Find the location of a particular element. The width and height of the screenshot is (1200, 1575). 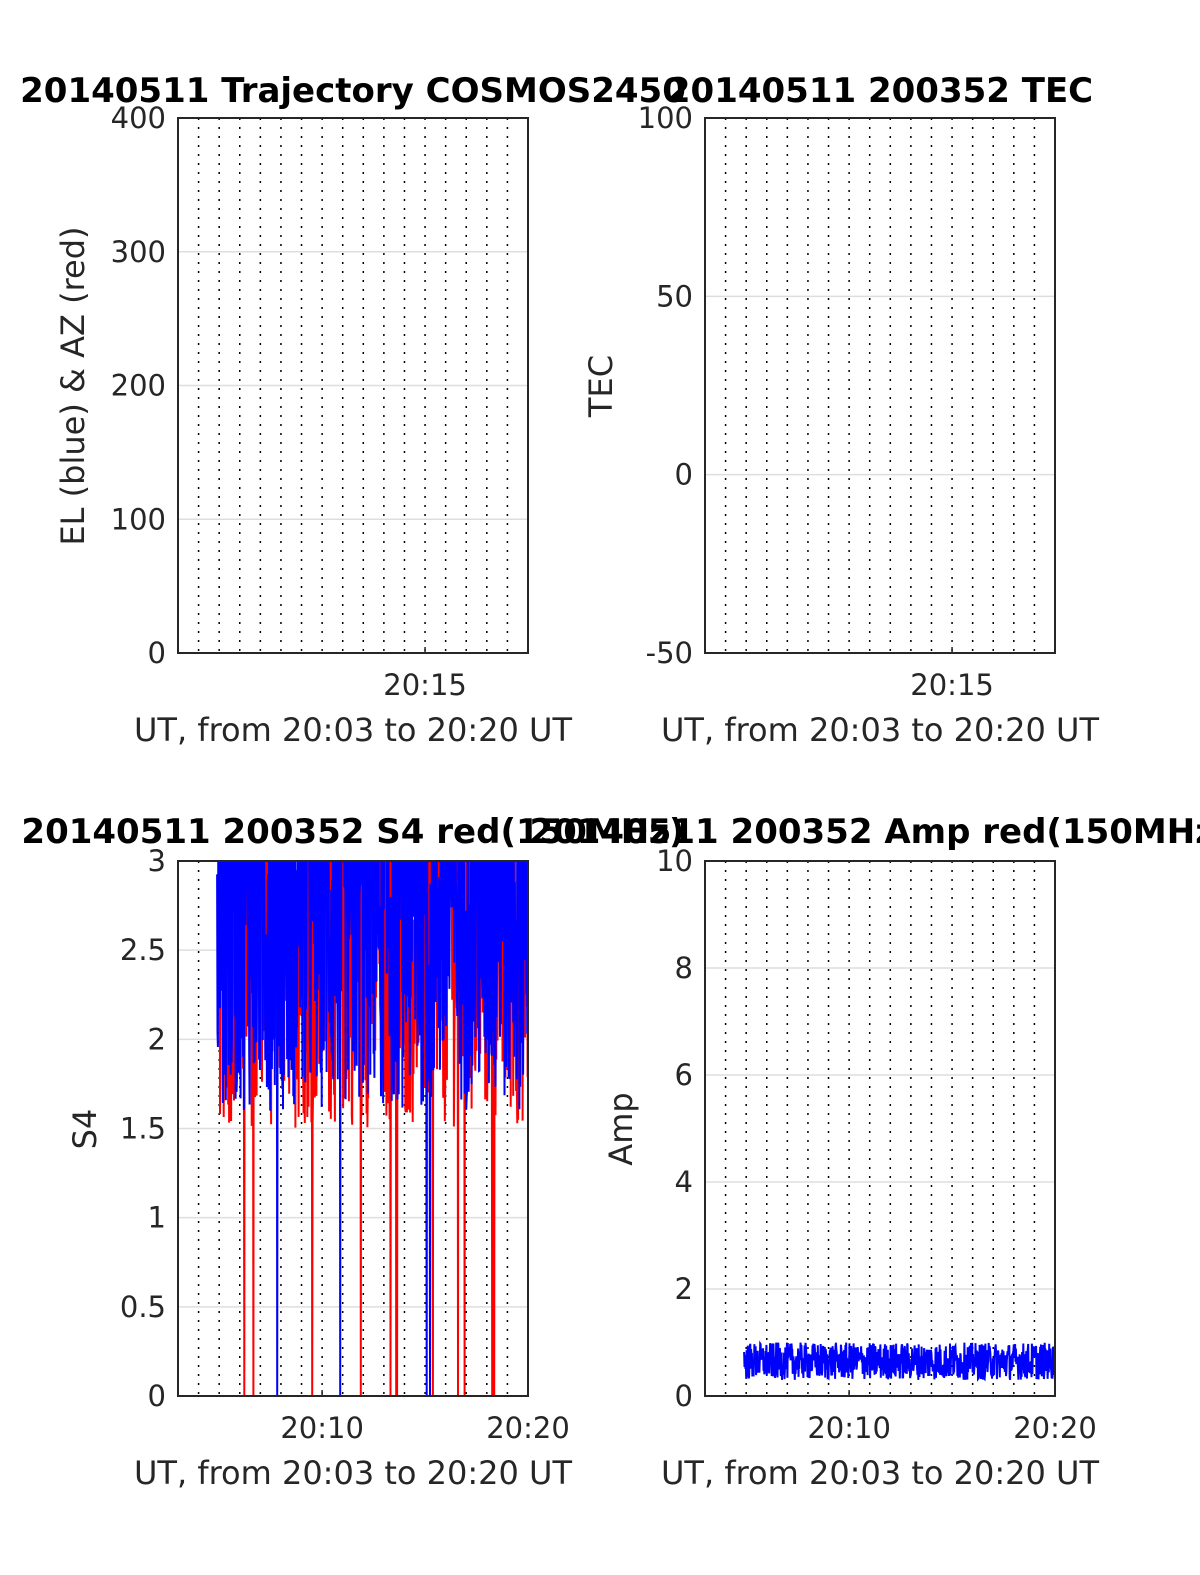

y-tick-label: 1.5 is located at coordinates (143, 1129).